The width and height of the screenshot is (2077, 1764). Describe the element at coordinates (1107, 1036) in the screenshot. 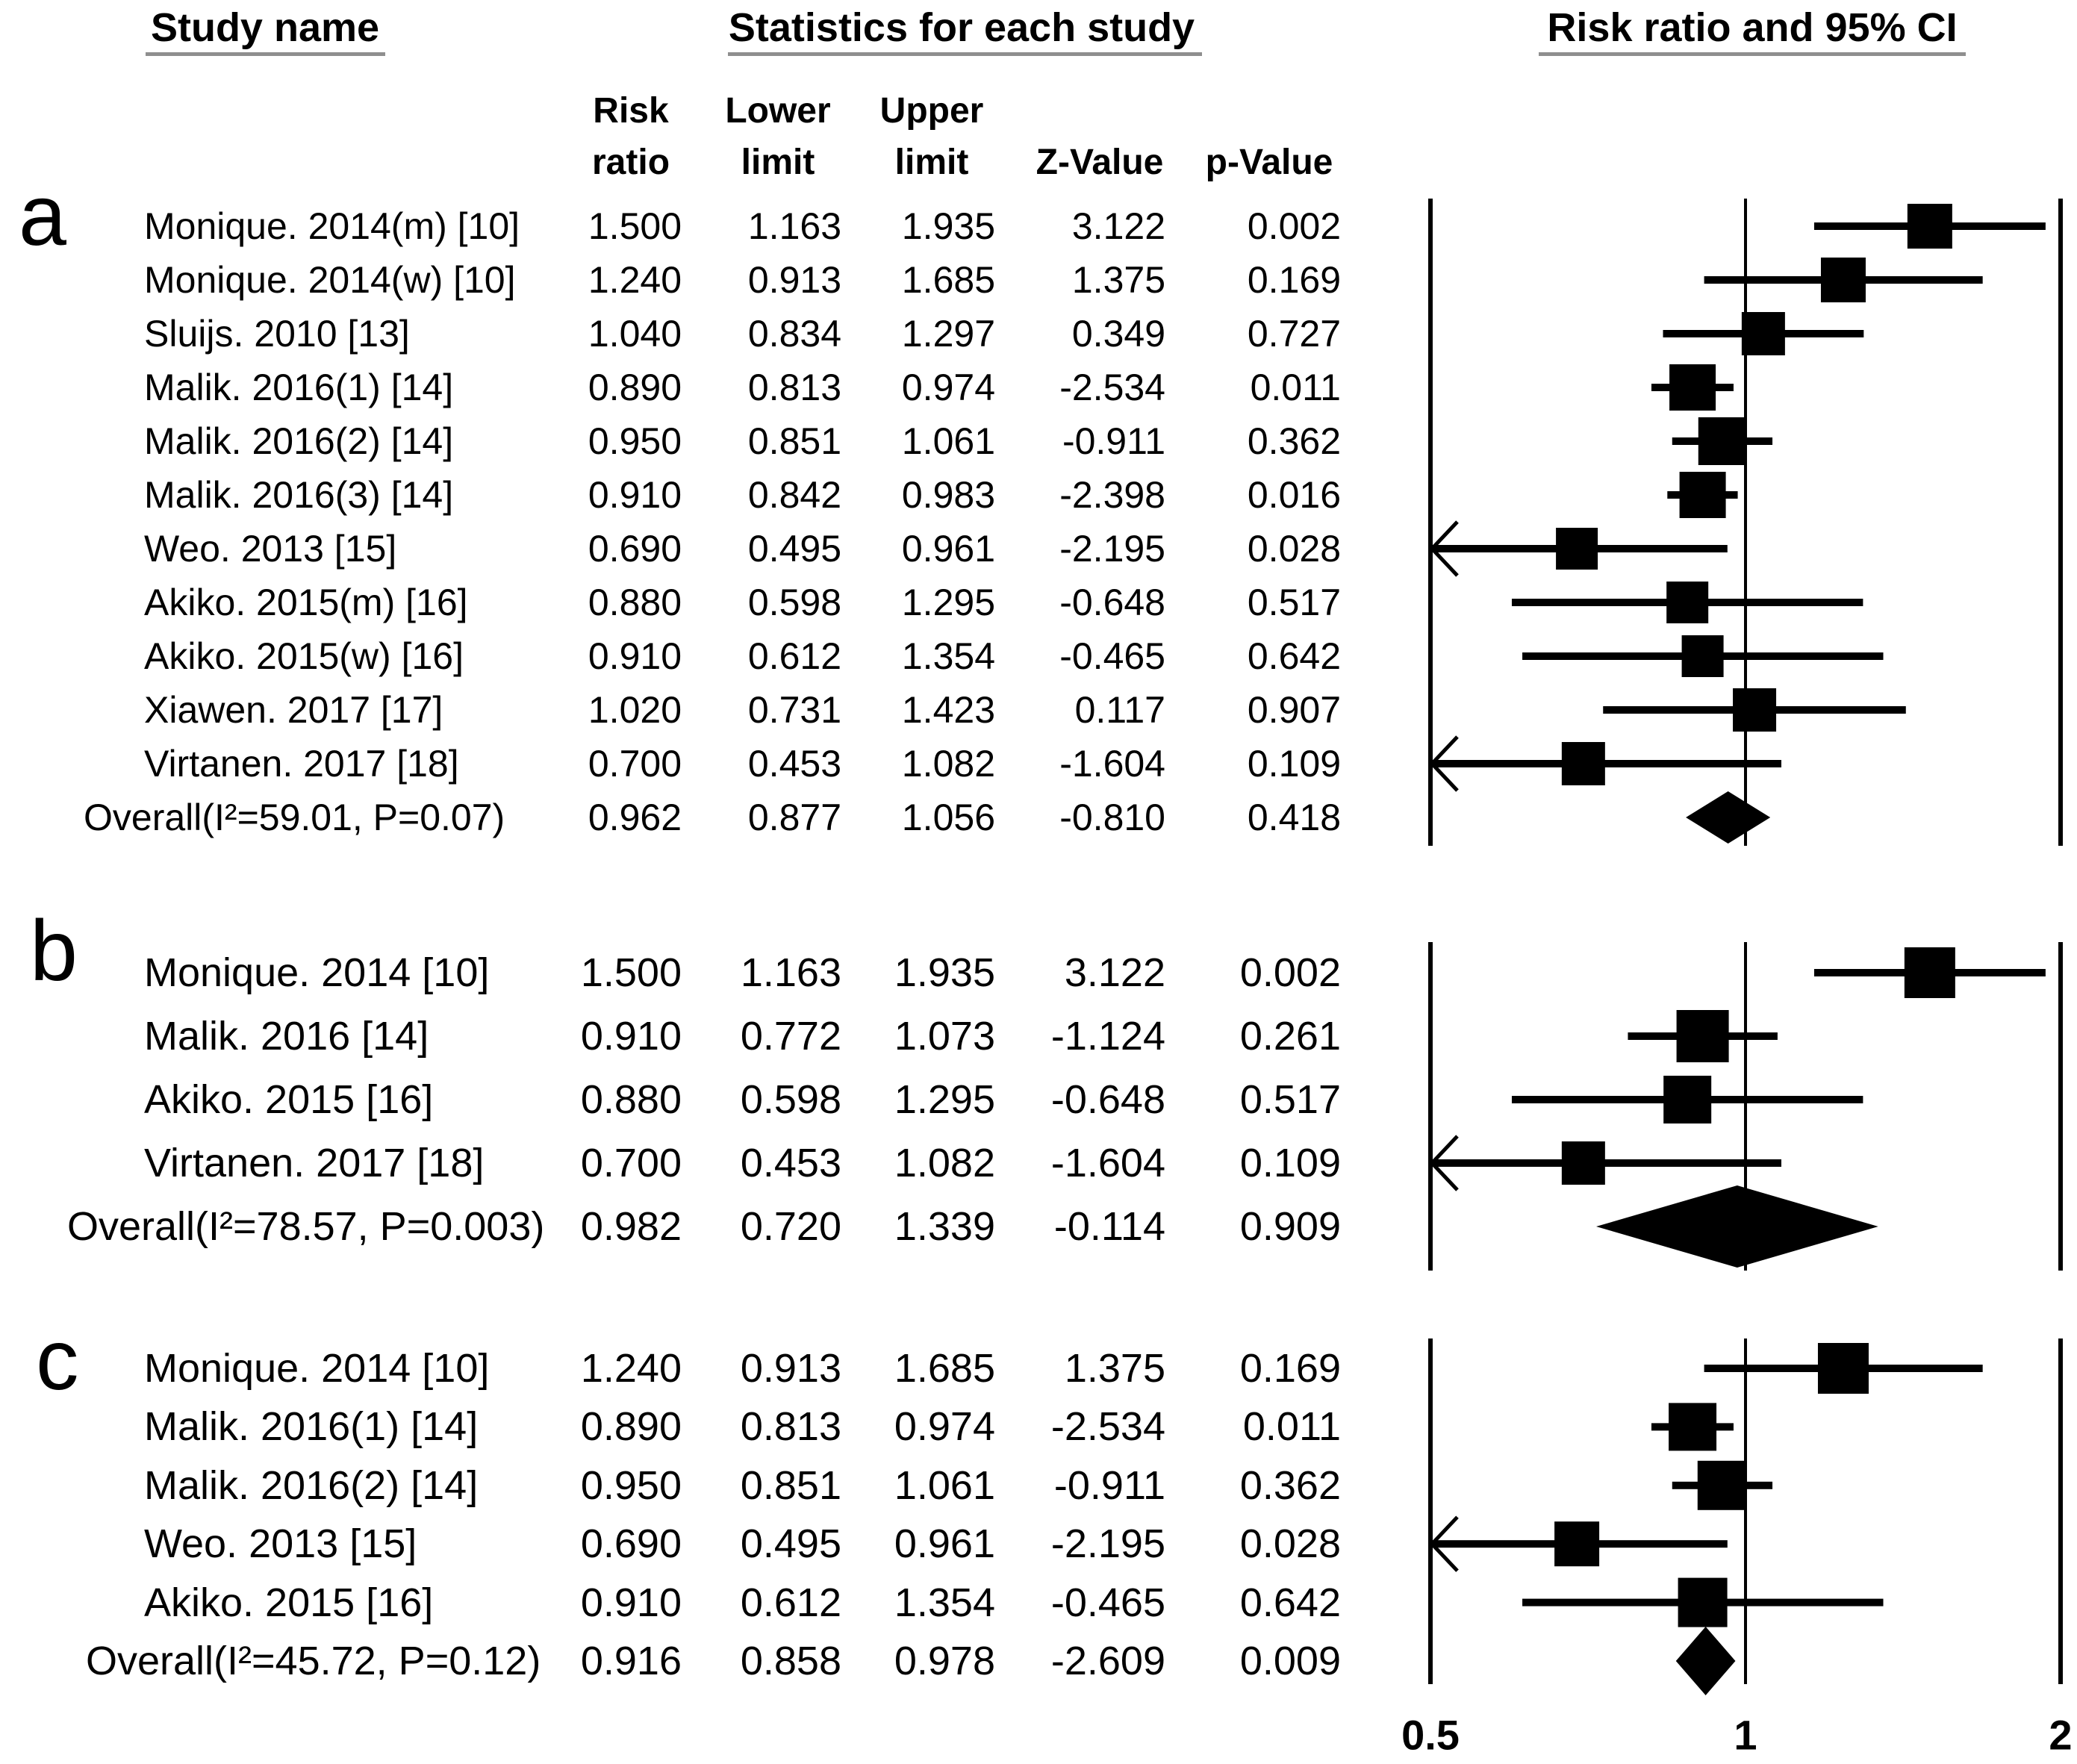

I see `z-value: -1.124` at that location.